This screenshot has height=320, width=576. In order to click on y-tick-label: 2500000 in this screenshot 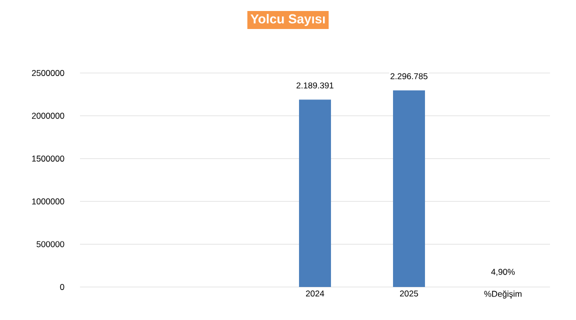, I will do `click(48, 73)`.